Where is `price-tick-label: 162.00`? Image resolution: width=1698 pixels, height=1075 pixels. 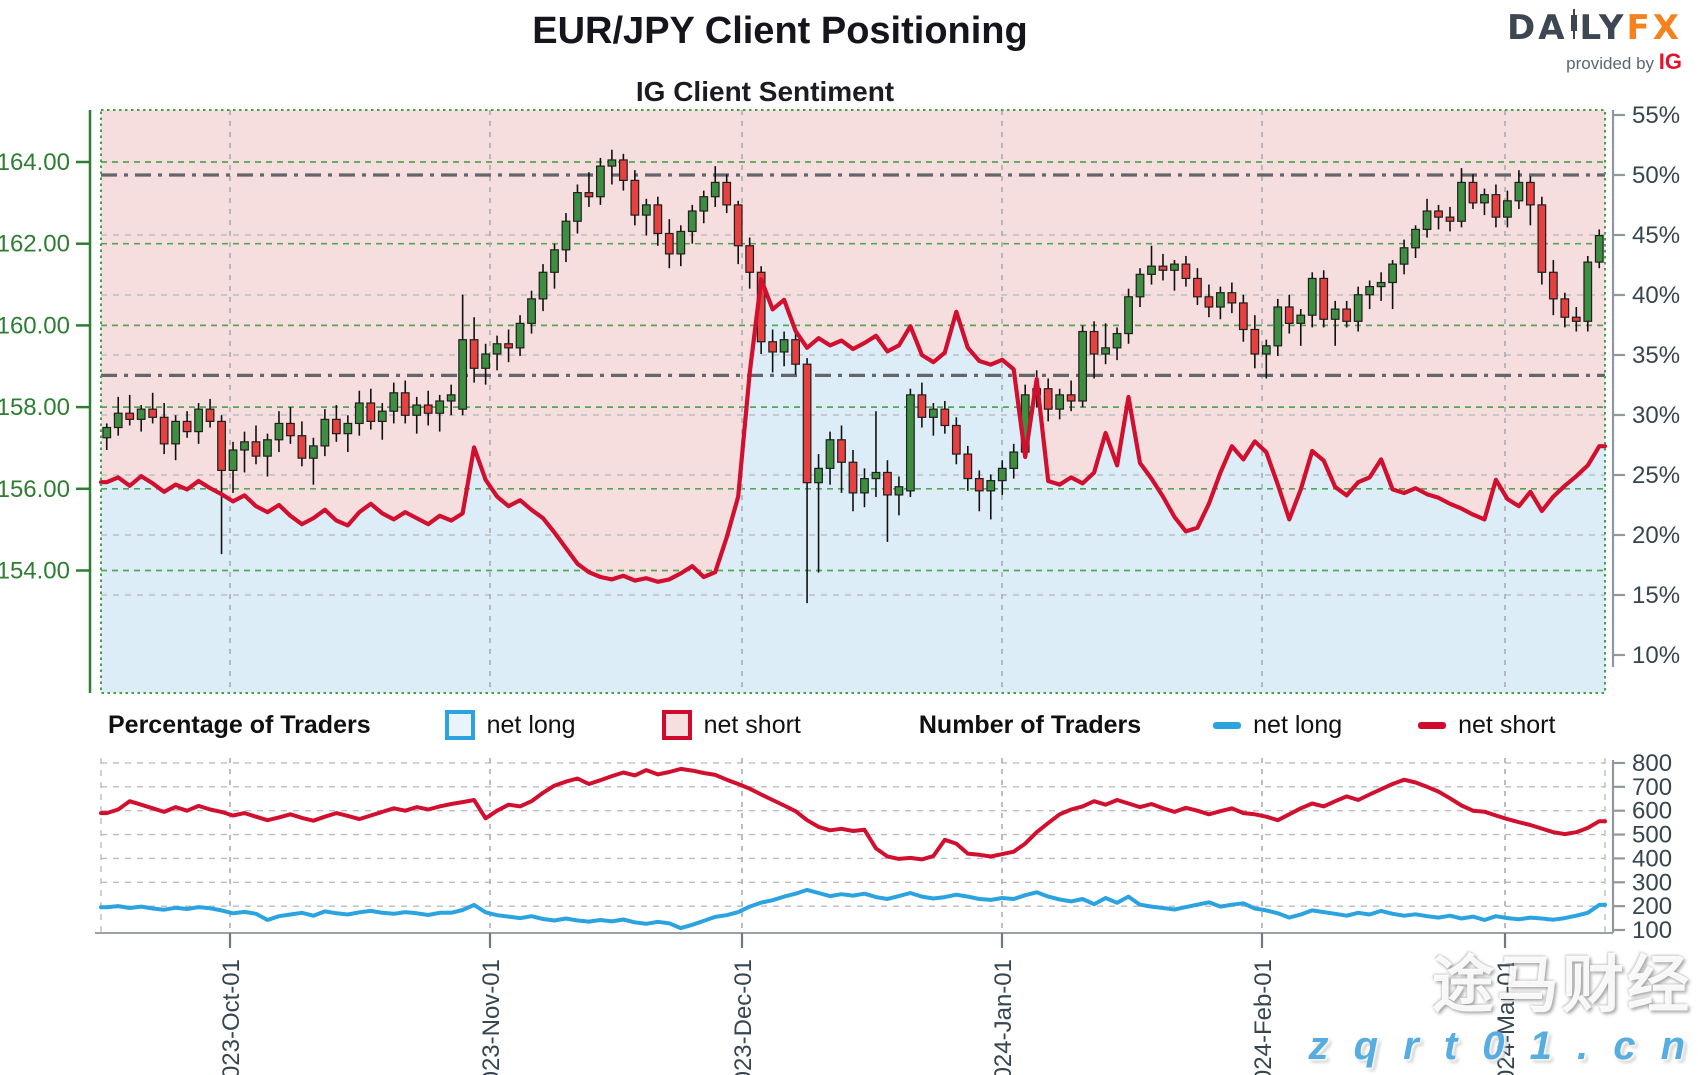
price-tick-label: 162.00 is located at coordinates (35, 244).